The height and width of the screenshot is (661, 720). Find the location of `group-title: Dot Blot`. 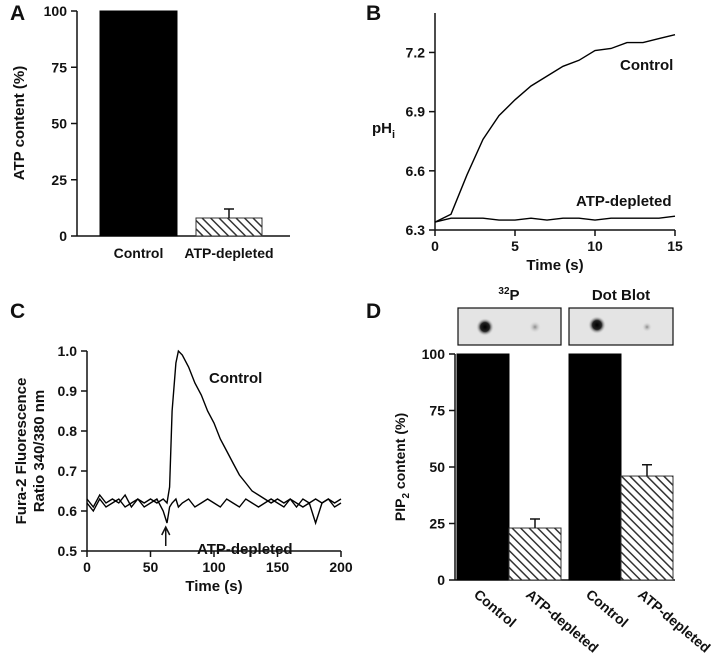

group-title: Dot Blot is located at coordinates (621, 295).